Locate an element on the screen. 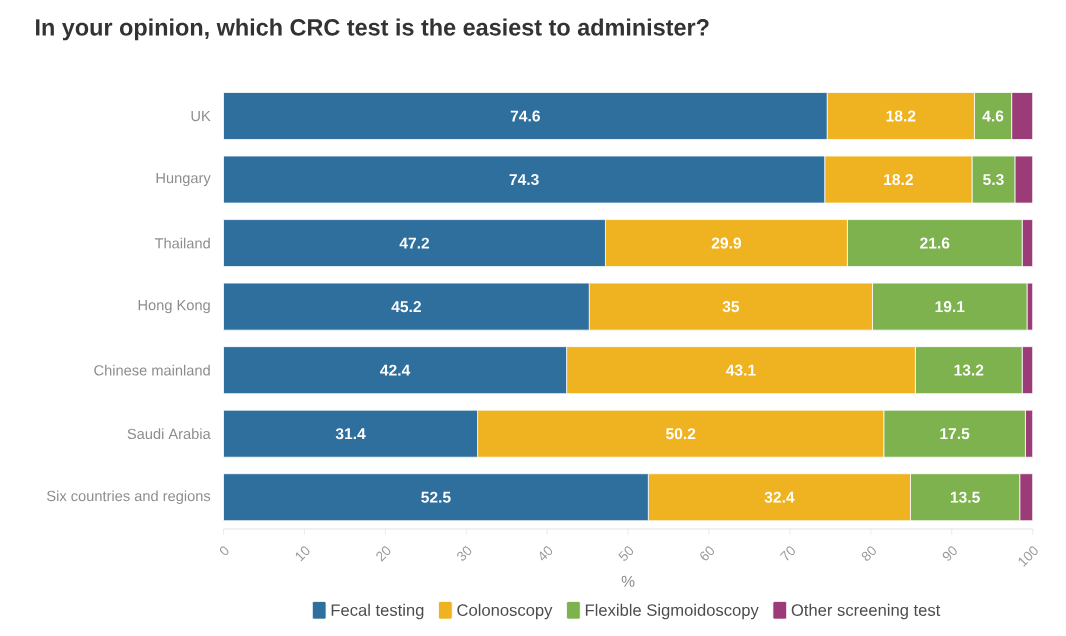 The height and width of the screenshot is (636, 1066). chart-title: In your opinion, which CRC test is the easiest to administer? is located at coordinates (372, 29).